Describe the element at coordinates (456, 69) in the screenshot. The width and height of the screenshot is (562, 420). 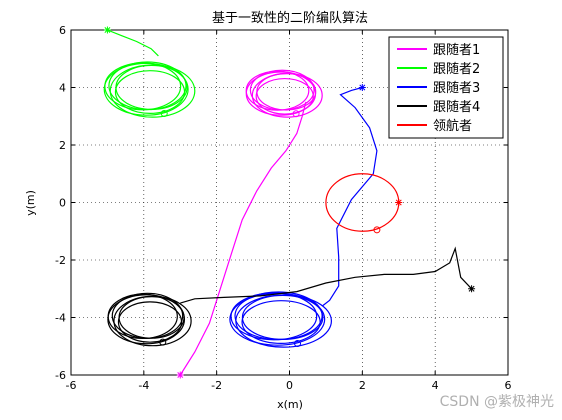
I see `legend-label: 跟随者2` at that location.